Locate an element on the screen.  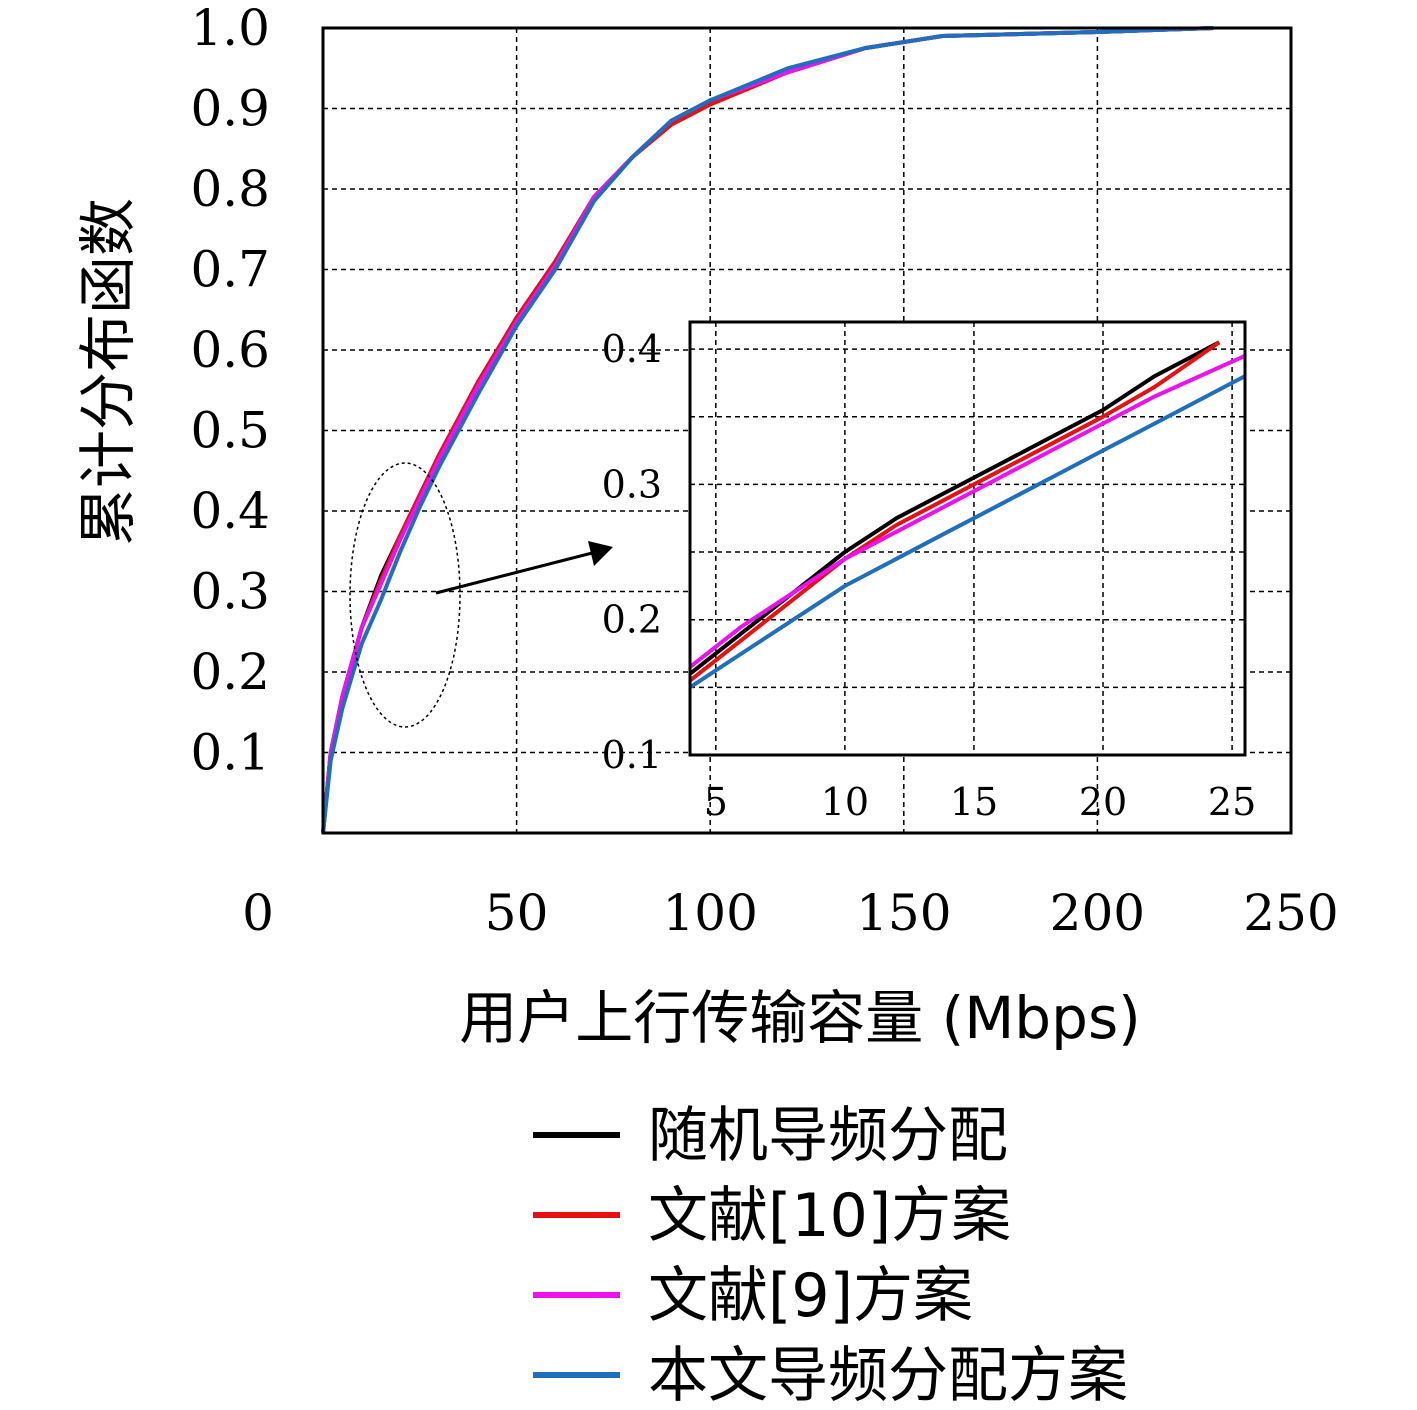
x-axis-title: 用户上行传输容量 (Mbps) is located at coordinates (800, 1018).